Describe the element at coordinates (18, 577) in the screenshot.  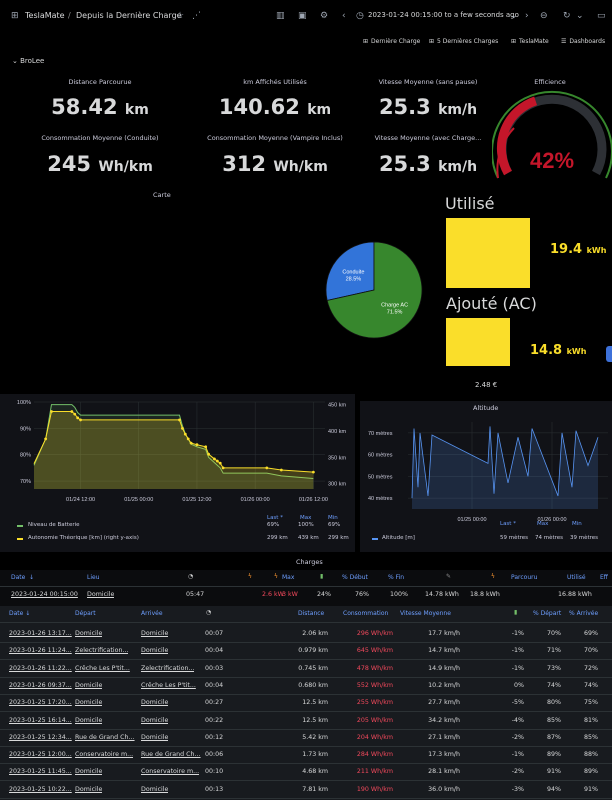
I see `charges-col-date: Date` at that location.